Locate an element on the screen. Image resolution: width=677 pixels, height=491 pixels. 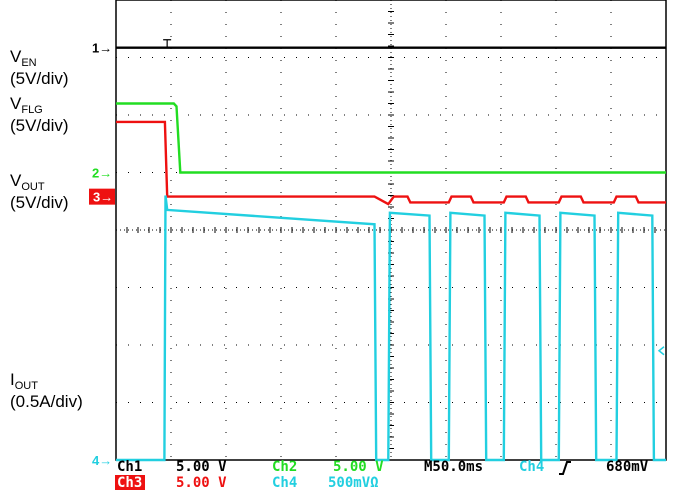
status-row1-item: Ch2 is located at coordinates (284, 467).